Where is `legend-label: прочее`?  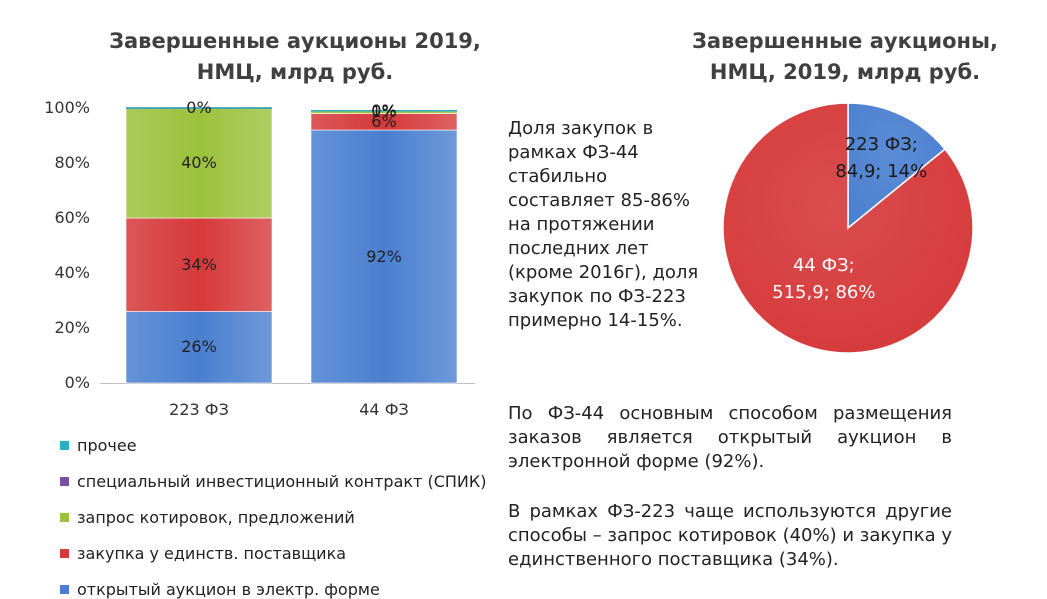 legend-label: прочее is located at coordinates (107, 445).